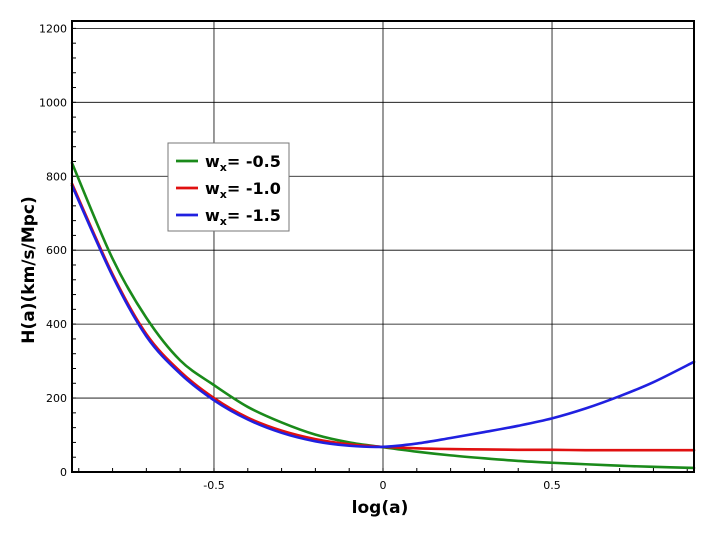  Describe the element at coordinates (29, 270) in the screenshot. I see `y-axis-title: H(a)(km/s/Mpc)` at that location.